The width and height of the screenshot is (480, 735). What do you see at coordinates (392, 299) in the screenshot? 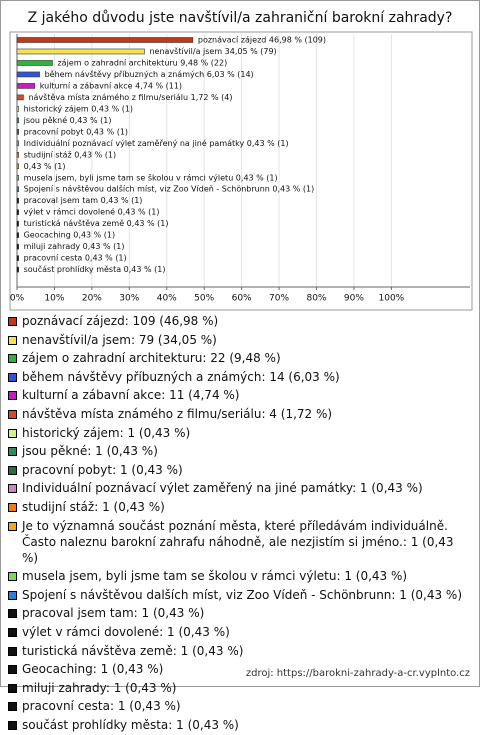
I see `x-tick-label: 100%` at bounding box center [392, 299].